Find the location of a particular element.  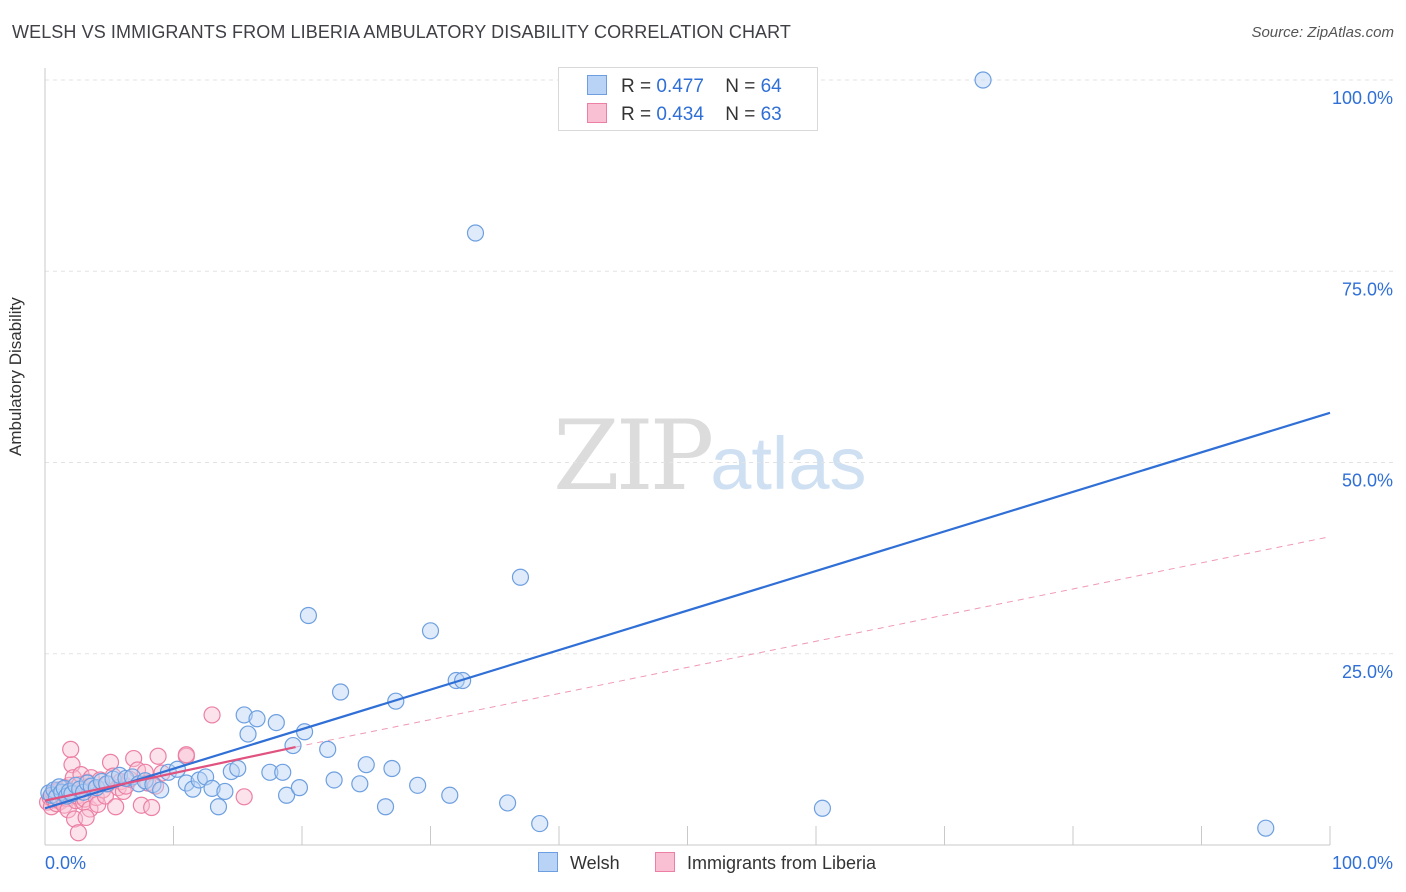

welsh-legend-swatch is located at coordinates (548, 862).